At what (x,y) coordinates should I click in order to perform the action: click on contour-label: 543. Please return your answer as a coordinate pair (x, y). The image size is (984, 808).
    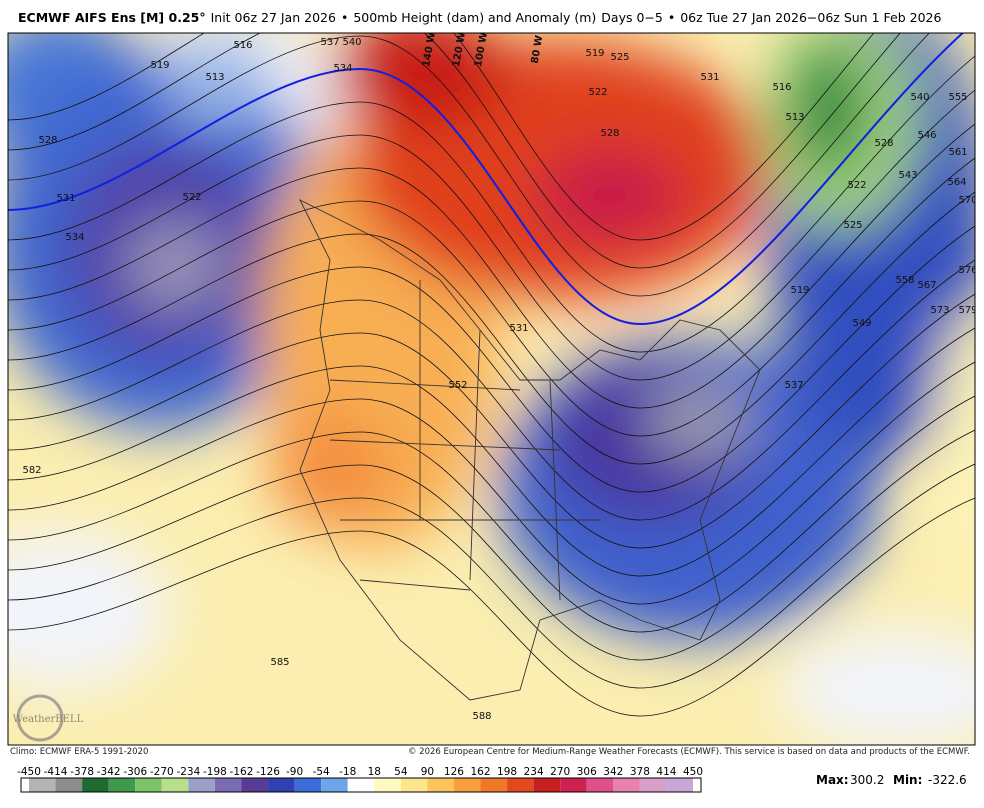
    Looking at the image, I should click on (907, 175).